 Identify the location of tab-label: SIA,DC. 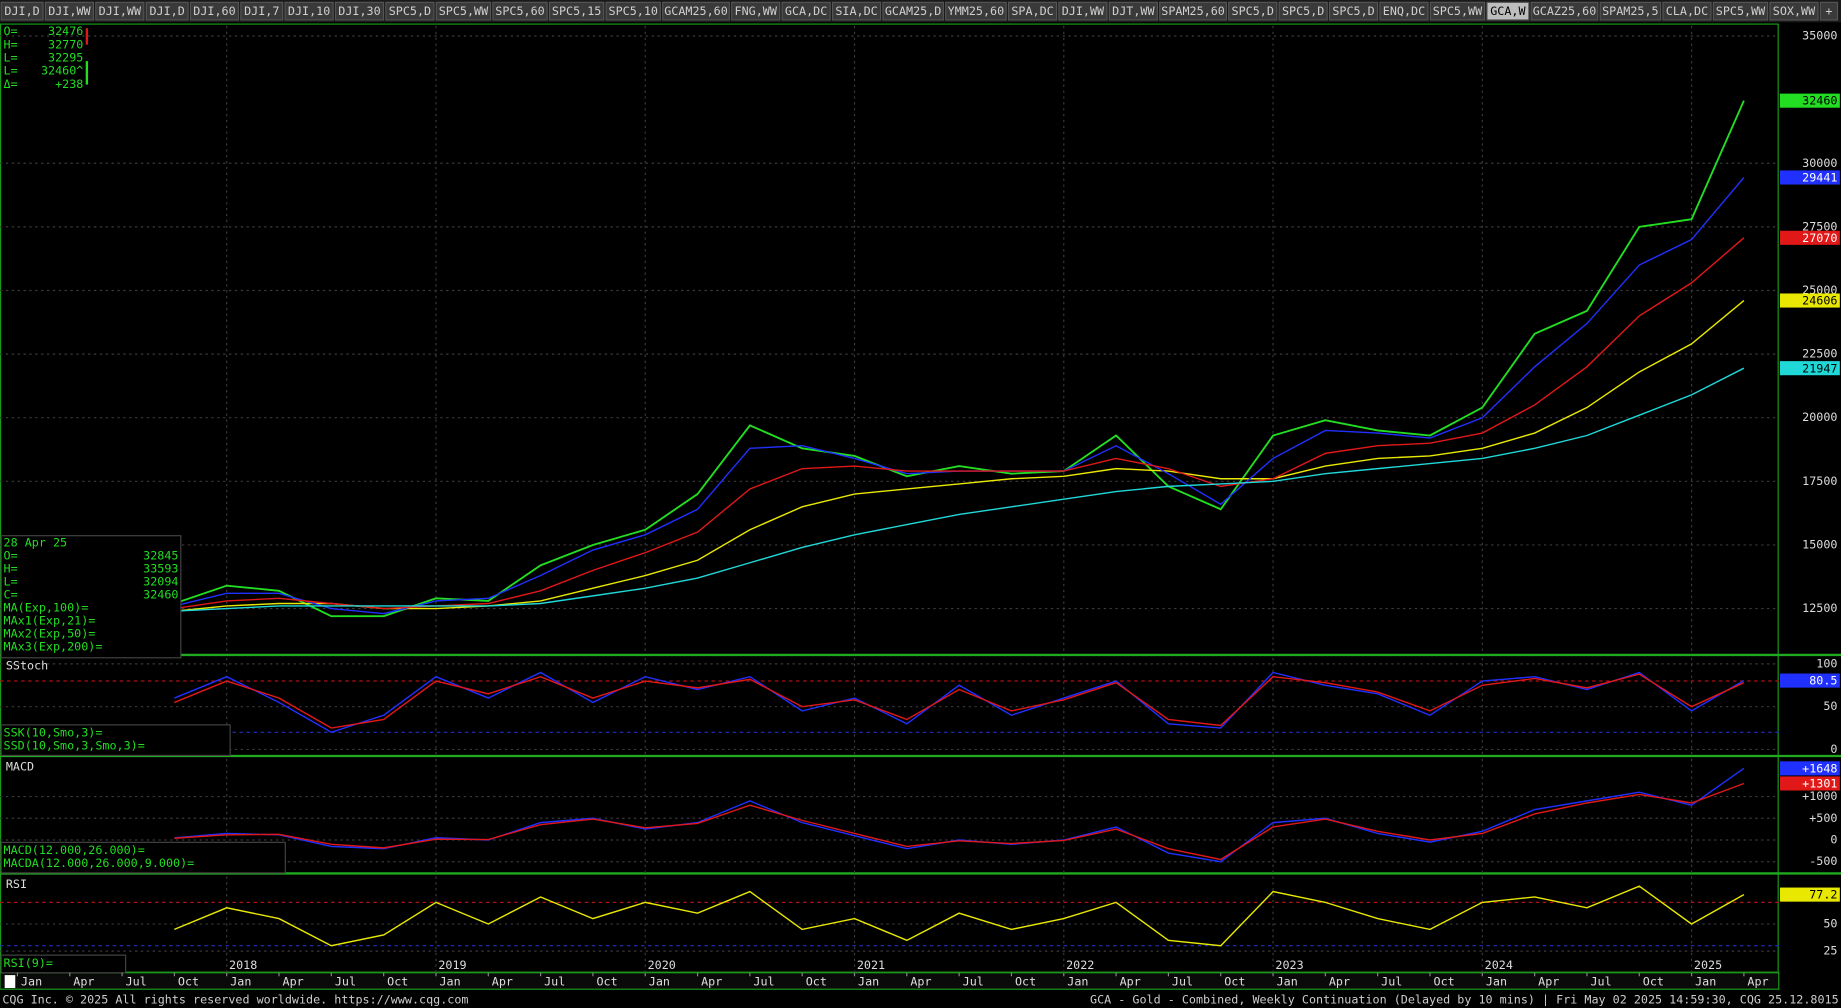
(856, 11).